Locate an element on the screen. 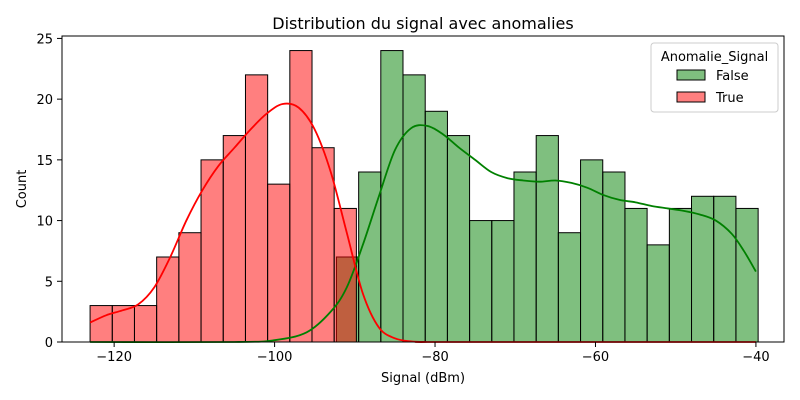  y-axis-ticks: 0 5 10 15 20 25 is located at coordinates (49, 191).